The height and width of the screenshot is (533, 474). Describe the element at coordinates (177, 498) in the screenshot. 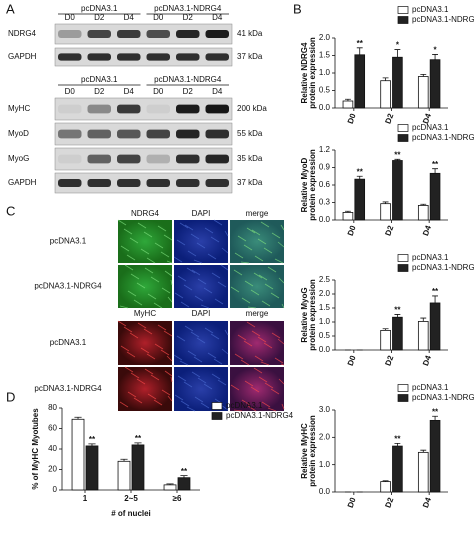

I see `x-tick-label: ≥6` at that location.